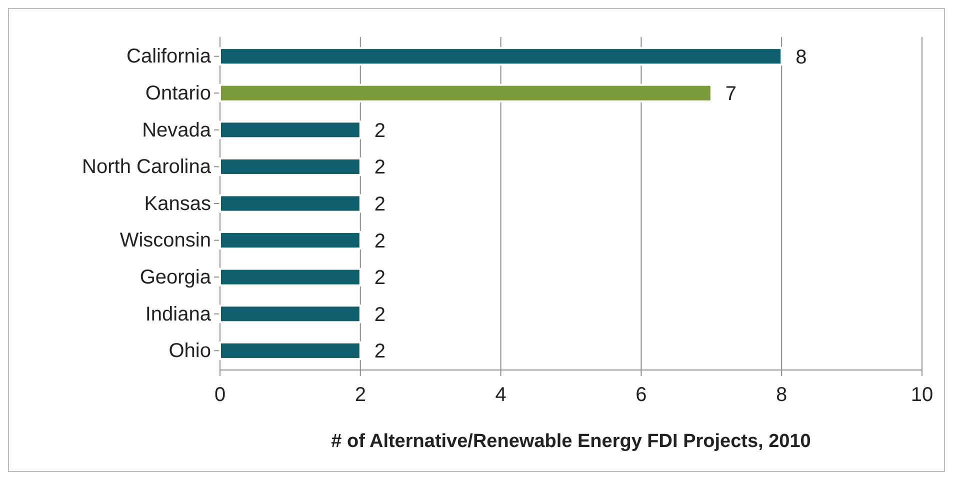 This screenshot has width=953, height=480. Describe the element at coordinates (176, 277) in the screenshot. I see `y-tick-label: Georgia` at that location.